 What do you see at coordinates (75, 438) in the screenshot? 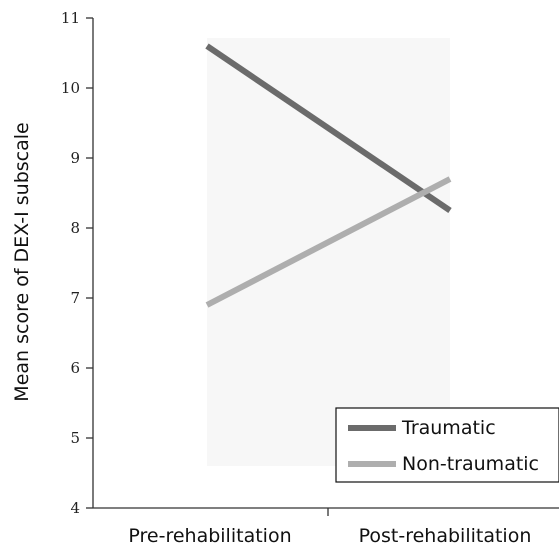
I see `y-tick-label: 5` at bounding box center [75, 438].